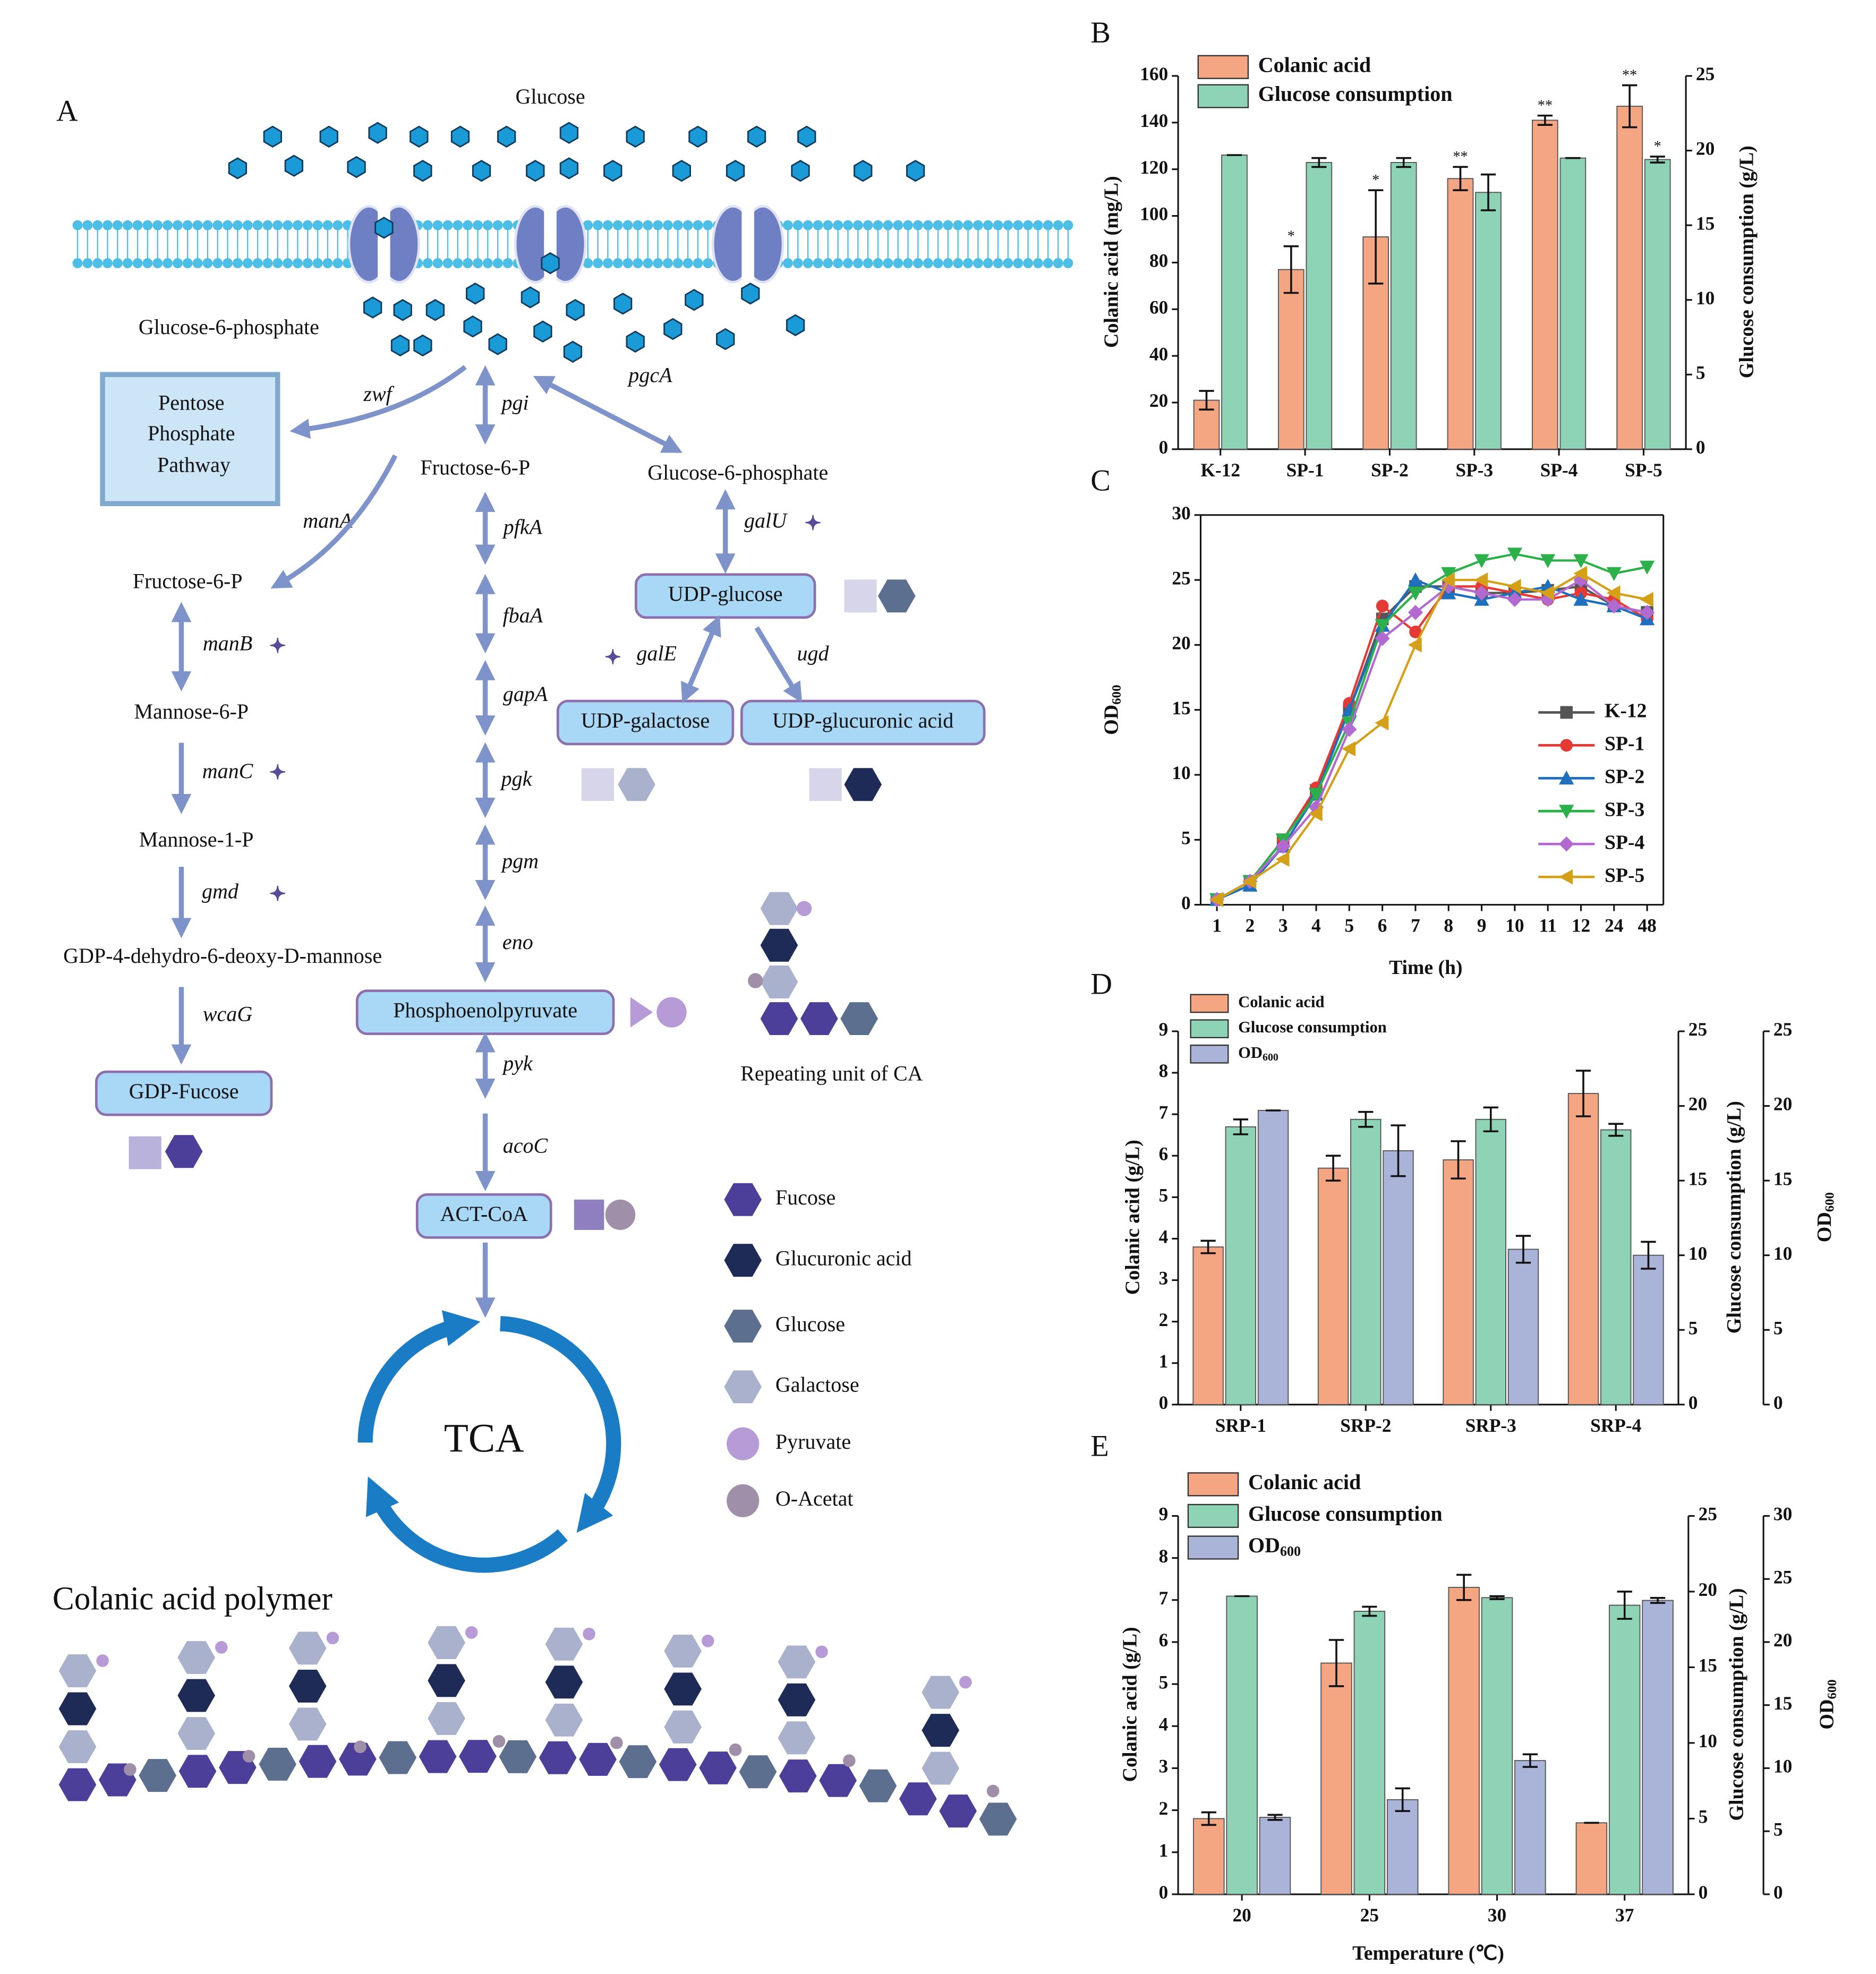  What do you see at coordinates (1778, 1403) in the screenshot?
I see `y3-tick-label: 0` at bounding box center [1778, 1403].